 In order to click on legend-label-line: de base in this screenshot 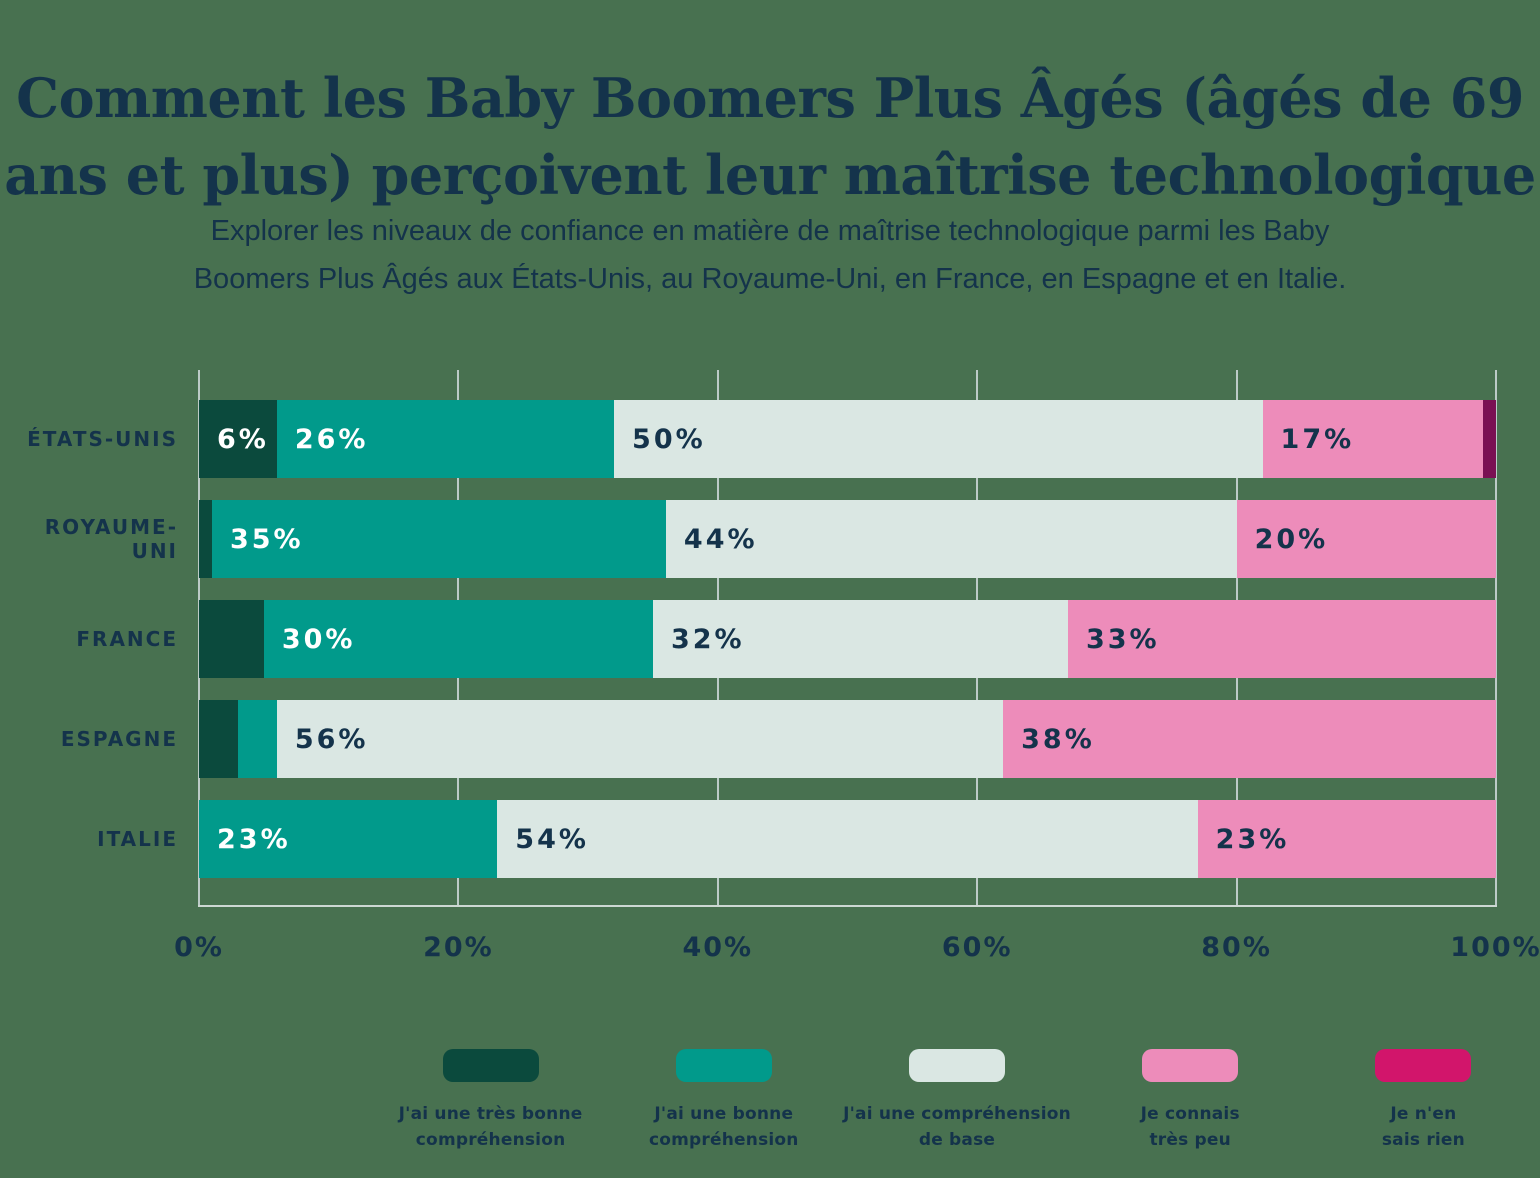, I will do `click(957, 1140)`.